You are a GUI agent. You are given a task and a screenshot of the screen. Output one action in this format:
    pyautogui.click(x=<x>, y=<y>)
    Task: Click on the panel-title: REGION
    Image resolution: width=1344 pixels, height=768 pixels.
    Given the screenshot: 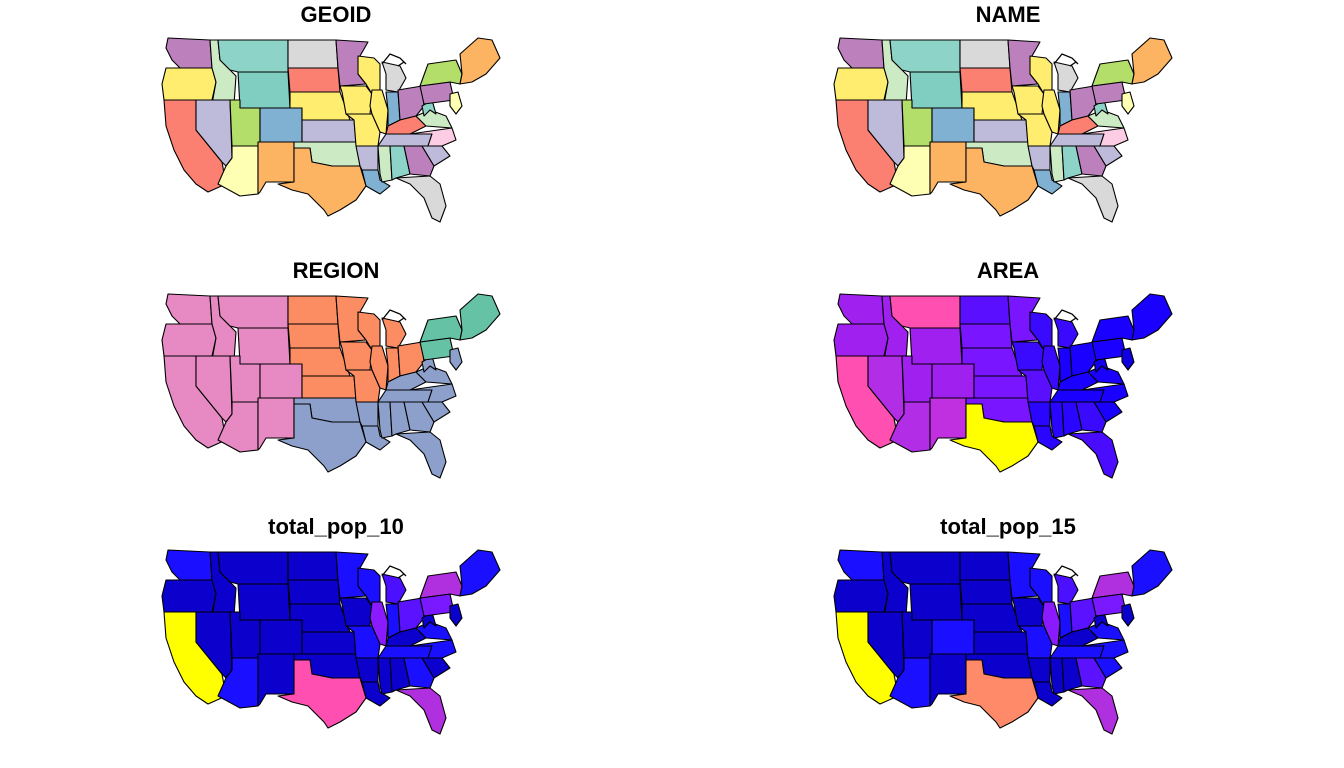 What is the action you would take?
    pyautogui.click(x=336, y=270)
    